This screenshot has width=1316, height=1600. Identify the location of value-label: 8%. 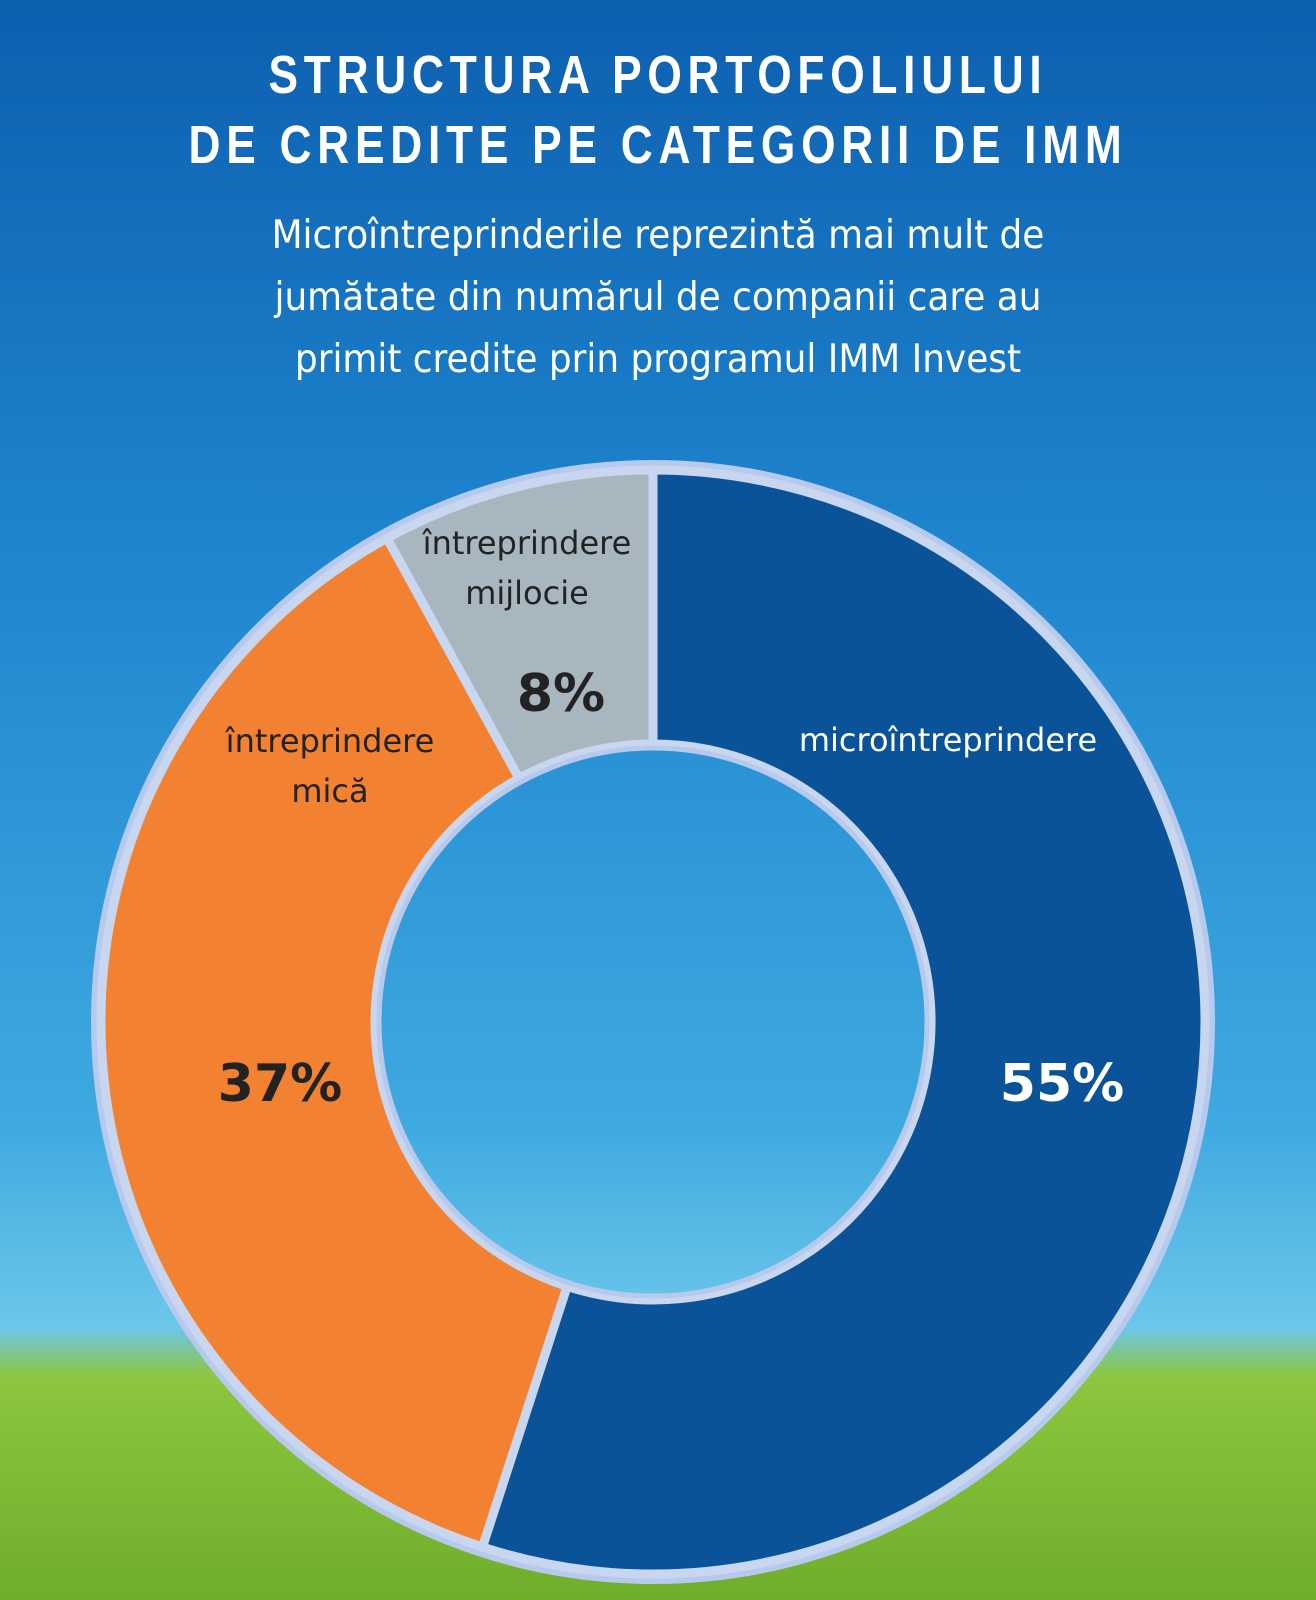
(561, 694).